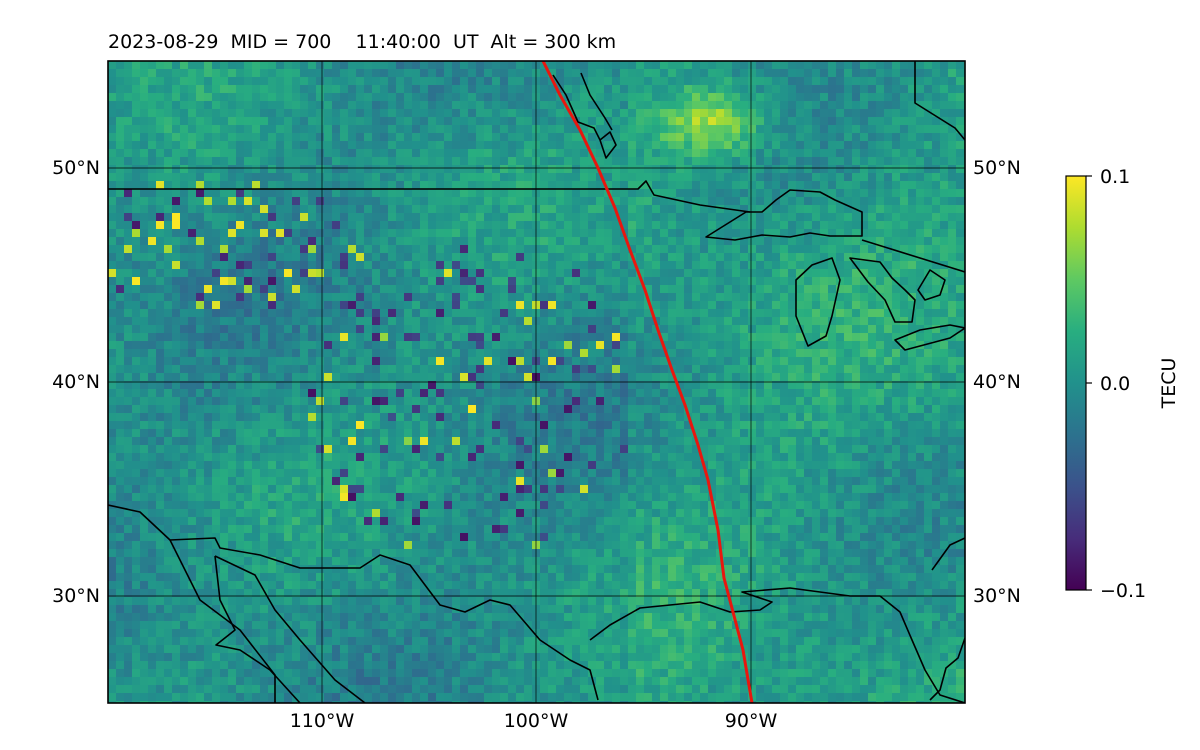  What do you see at coordinates (777, 645) in the screenshot?
I see `gulf-coast-east` at bounding box center [777, 645].